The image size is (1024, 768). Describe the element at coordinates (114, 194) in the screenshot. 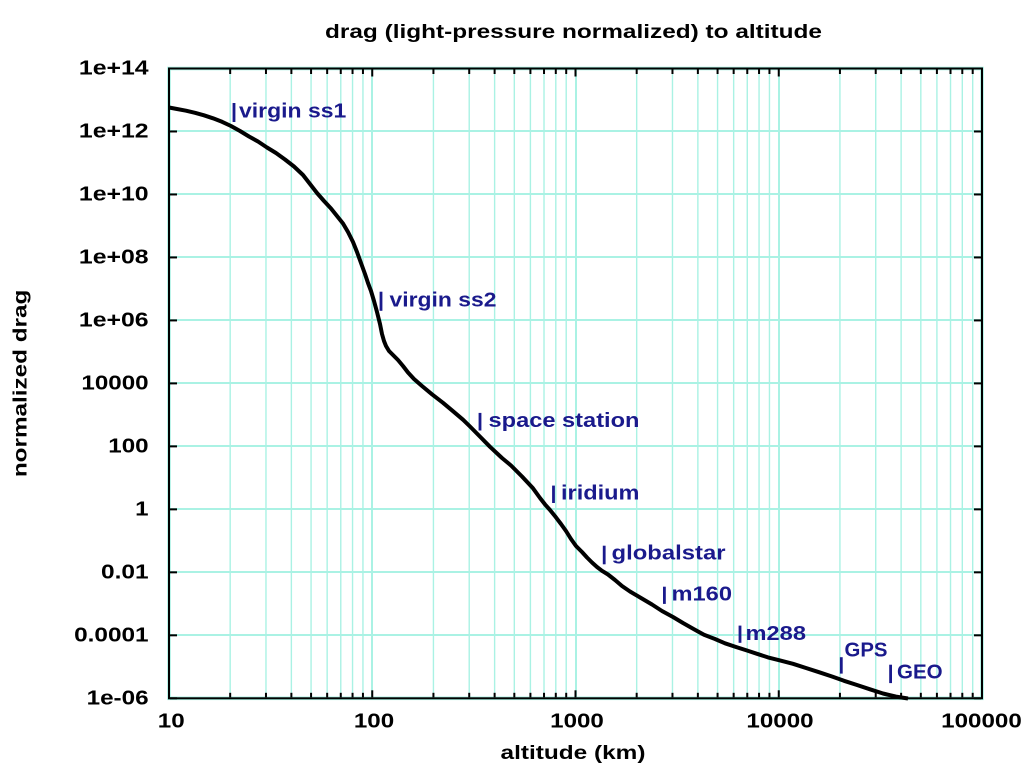

I see `svg-text: 1e+10` at that location.